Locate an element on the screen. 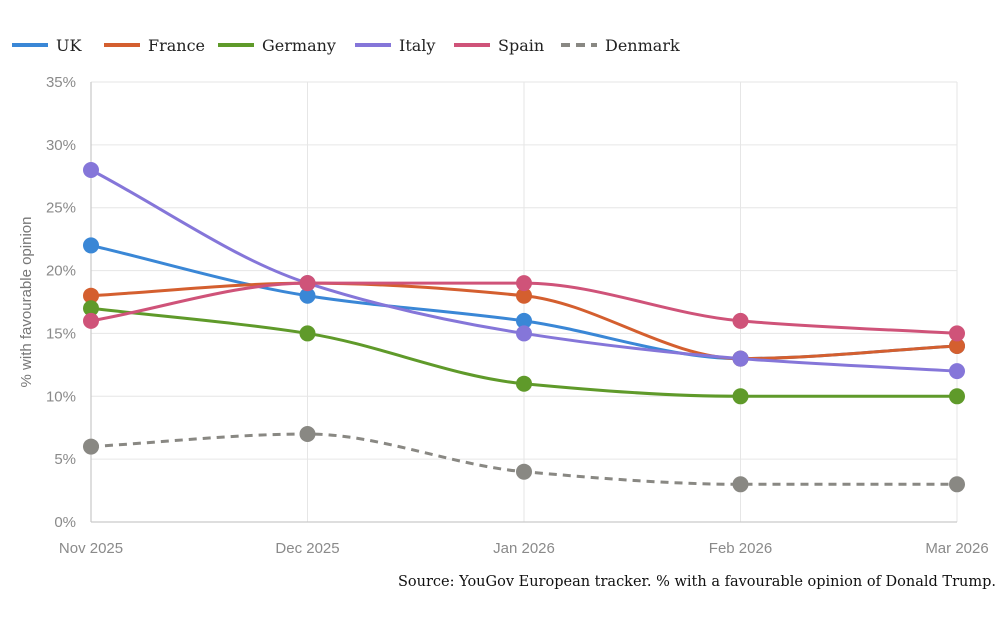  legend-item-spain: Spain is located at coordinates (499, 45).